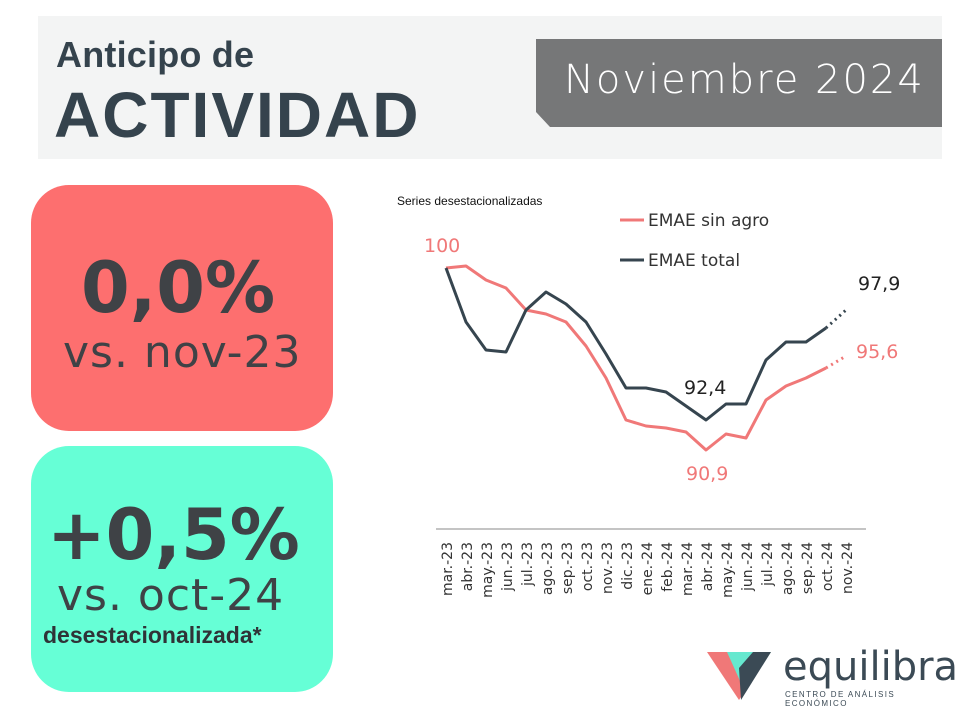 The width and height of the screenshot is (960, 720). What do you see at coordinates (543, 119) in the screenshot?
I see `month-notch` at bounding box center [543, 119].